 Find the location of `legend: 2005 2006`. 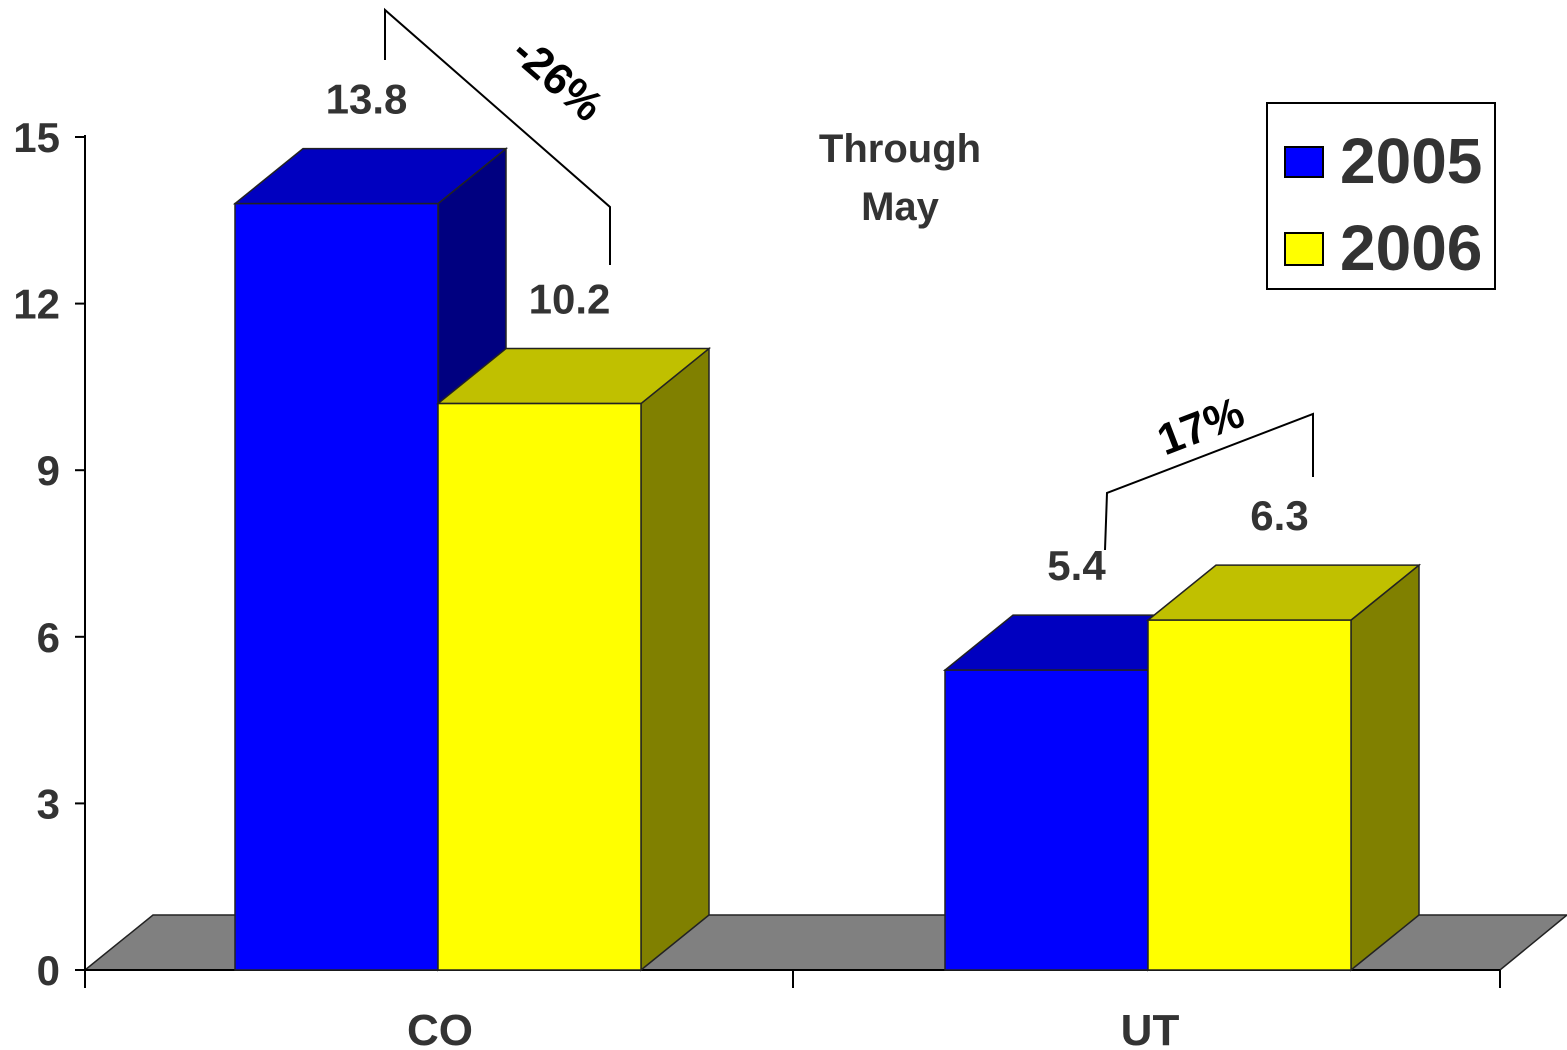

legend: 2005 2006 is located at coordinates (1381, 196).